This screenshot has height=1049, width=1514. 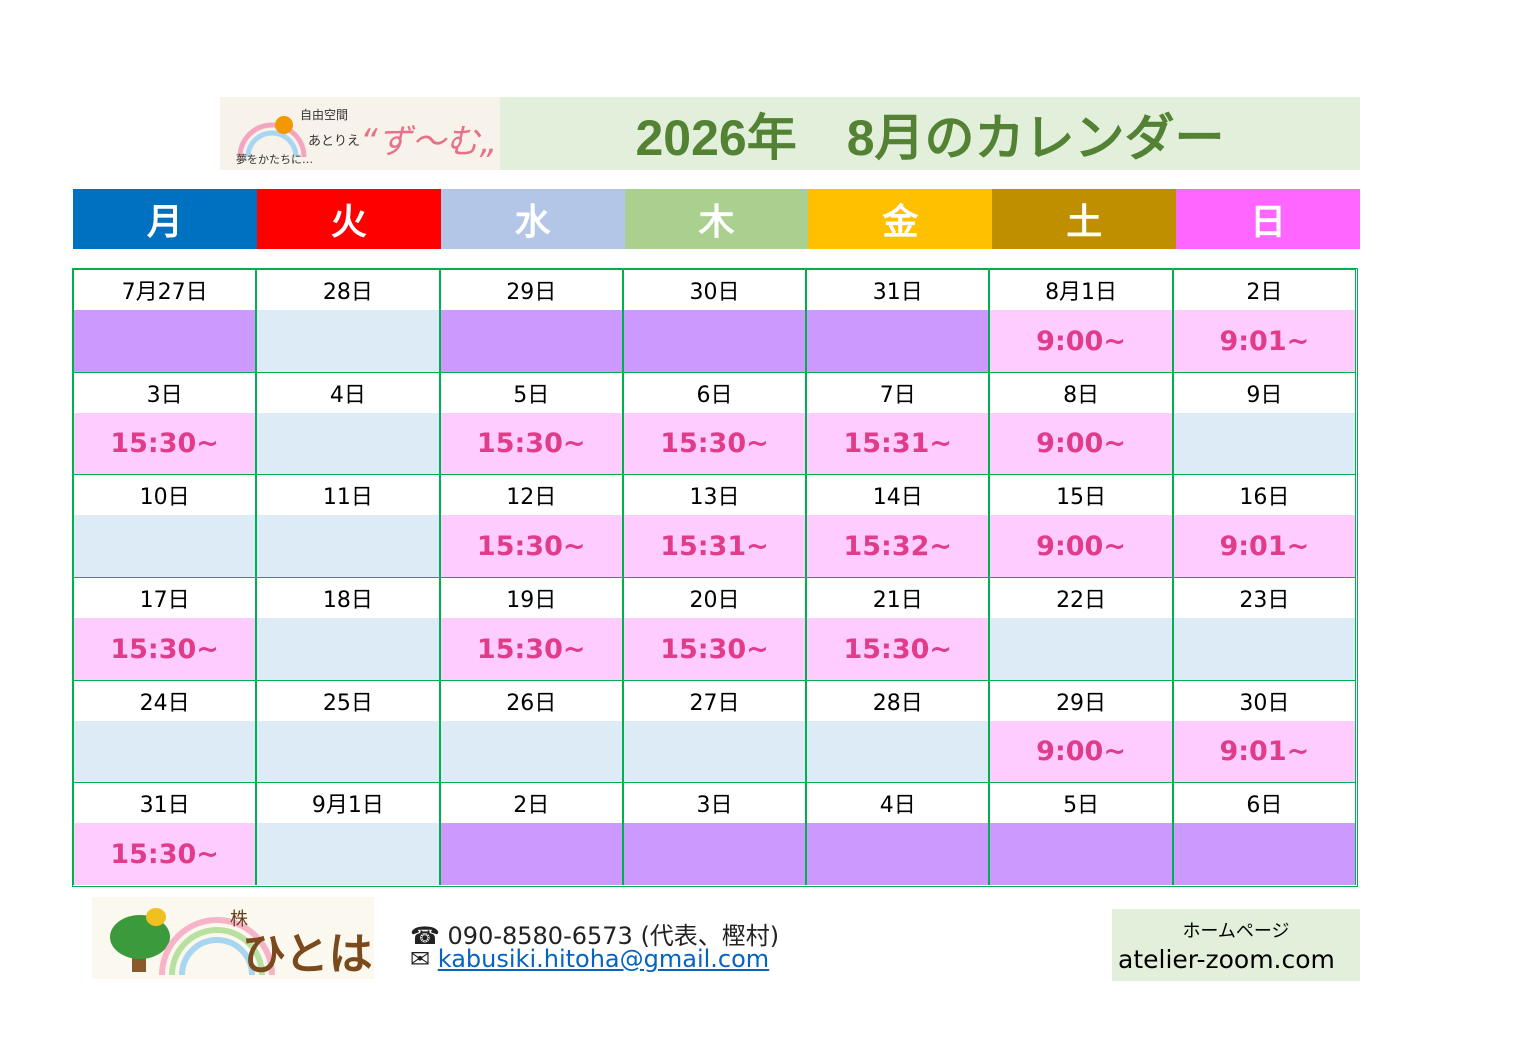 I want to click on day-date: 26日, so click(x=531, y=700).